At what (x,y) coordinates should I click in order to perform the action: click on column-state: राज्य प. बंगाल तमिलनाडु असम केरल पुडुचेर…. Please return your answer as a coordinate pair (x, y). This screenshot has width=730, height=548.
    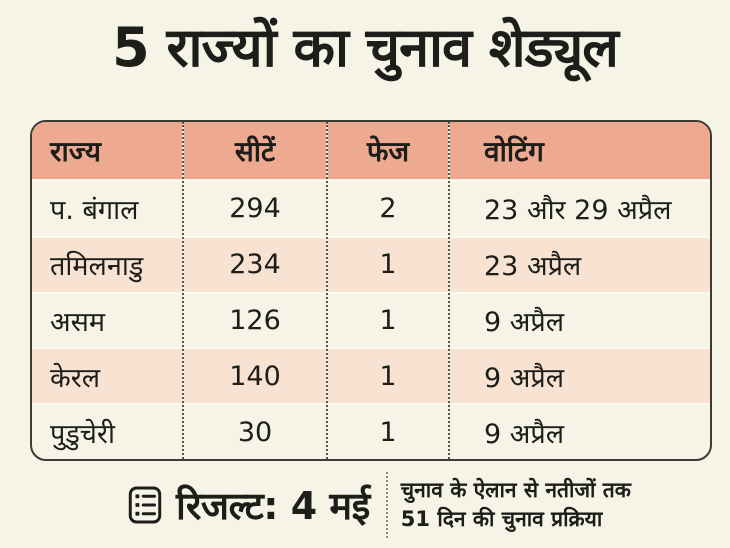
    Looking at the image, I should click on (107, 290).